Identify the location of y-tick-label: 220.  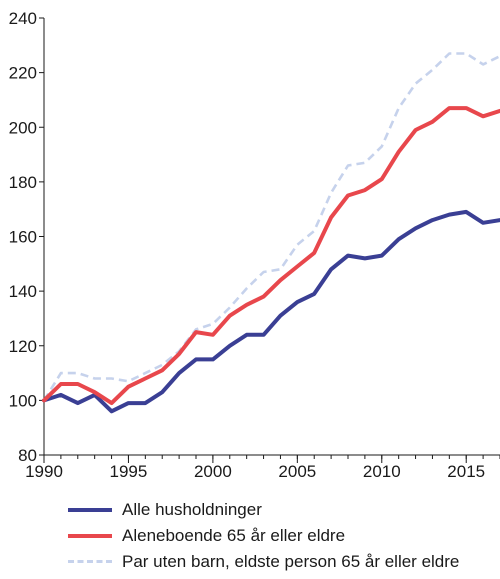
(23, 73).